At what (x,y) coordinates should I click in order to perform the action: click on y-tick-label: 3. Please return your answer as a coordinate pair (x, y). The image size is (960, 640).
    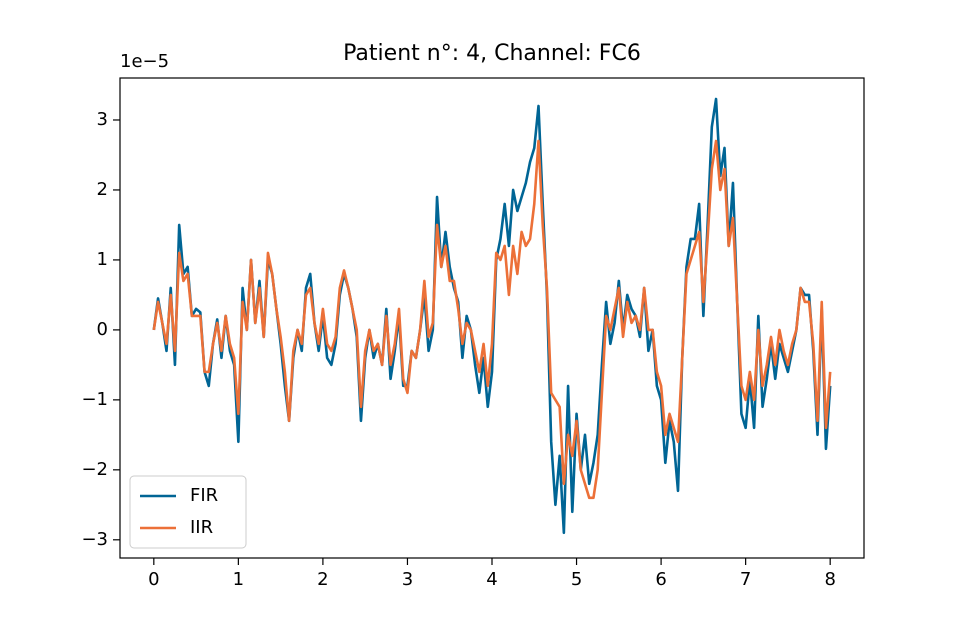
    Looking at the image, I should click on (102, 119).